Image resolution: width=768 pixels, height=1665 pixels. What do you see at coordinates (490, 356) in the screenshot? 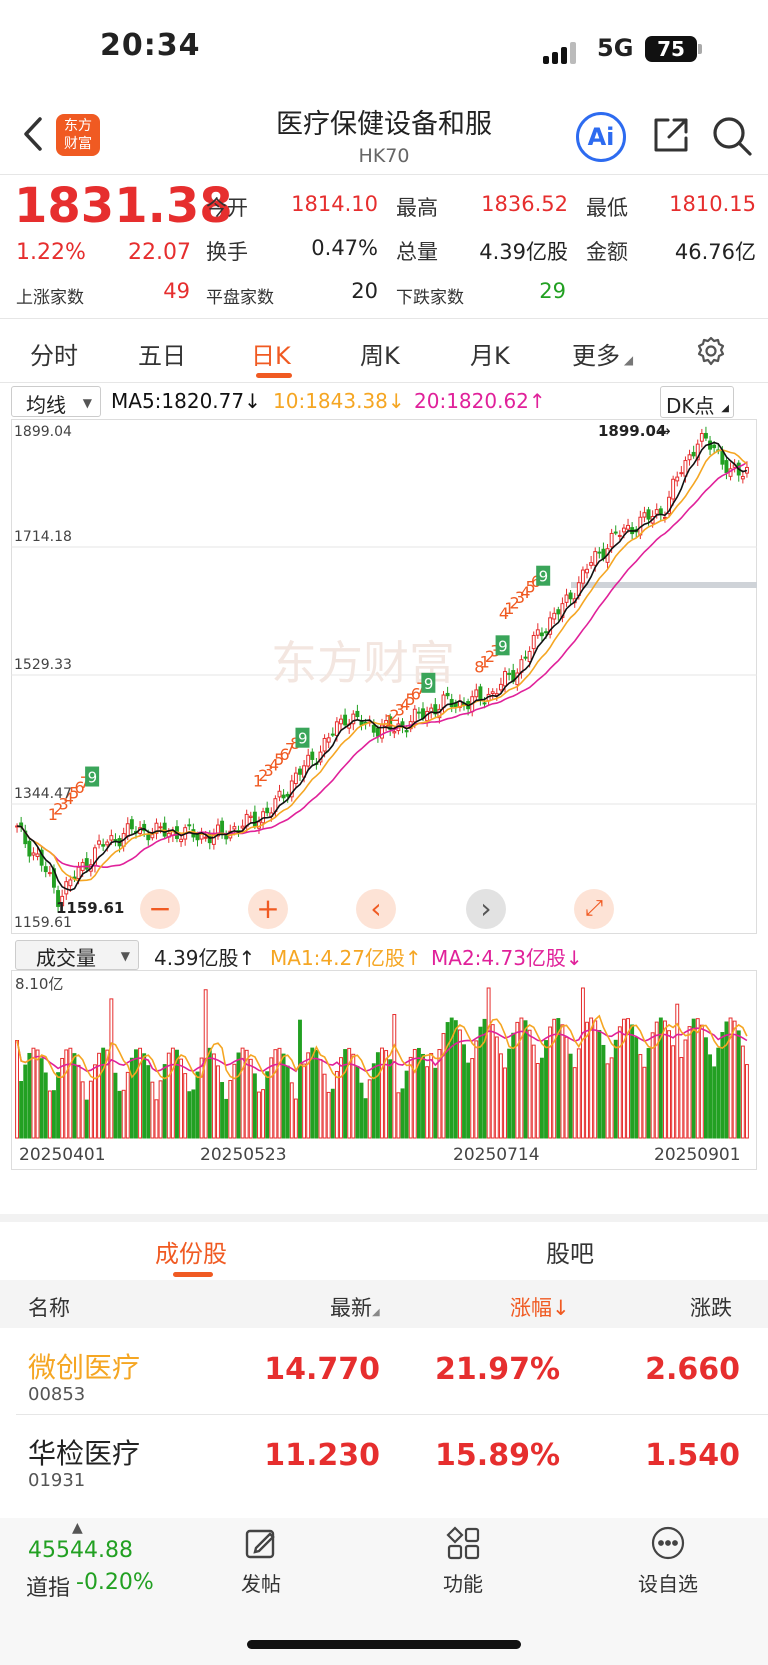
I see `tab-monthly-k: 月K` at bounding box center [490, 356].